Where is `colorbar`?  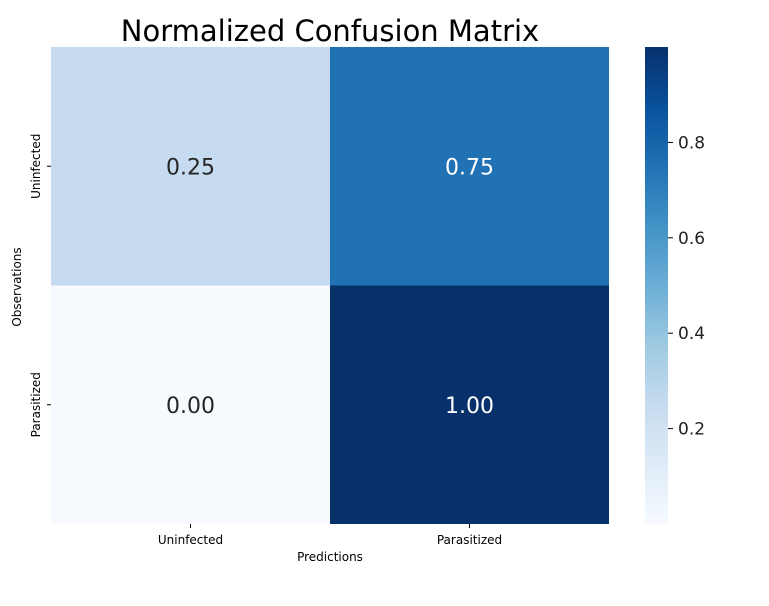
colorbar is located at coordinates (656, 285).